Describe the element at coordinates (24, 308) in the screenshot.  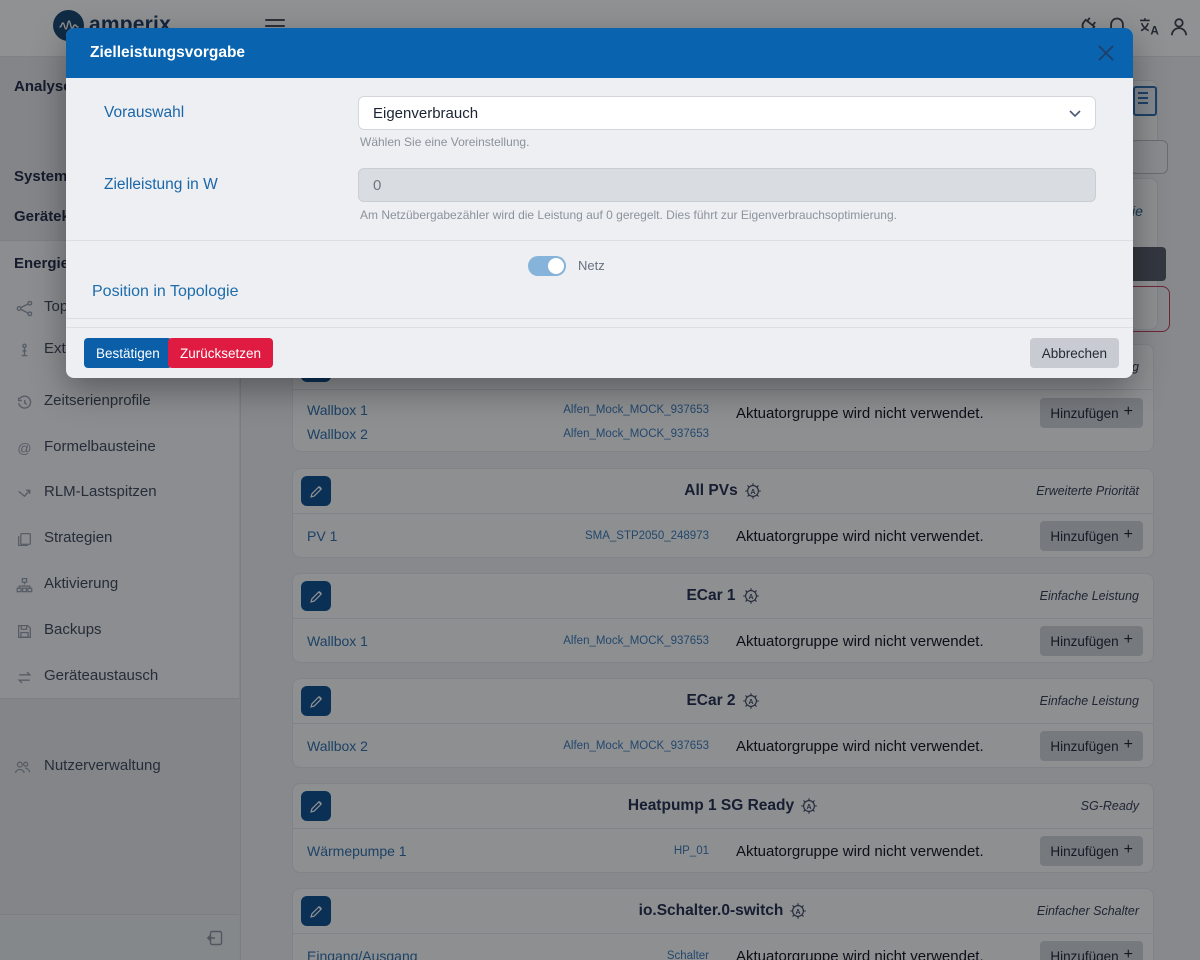
I see `topology-icon` at that location.